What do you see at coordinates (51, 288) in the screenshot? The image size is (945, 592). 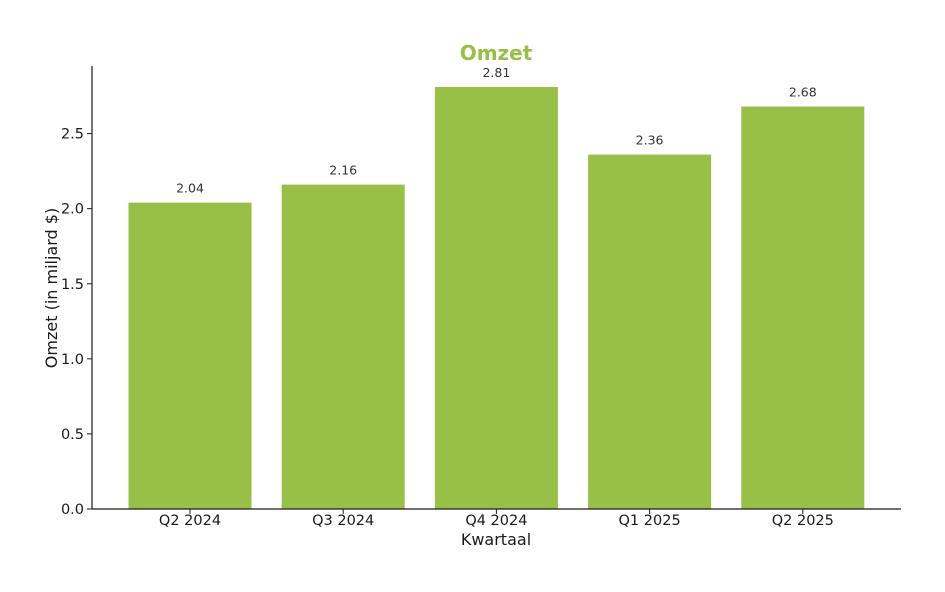 I see `y-axis-label: Omzet (in miljard $)` at bounding box center [51, 288].